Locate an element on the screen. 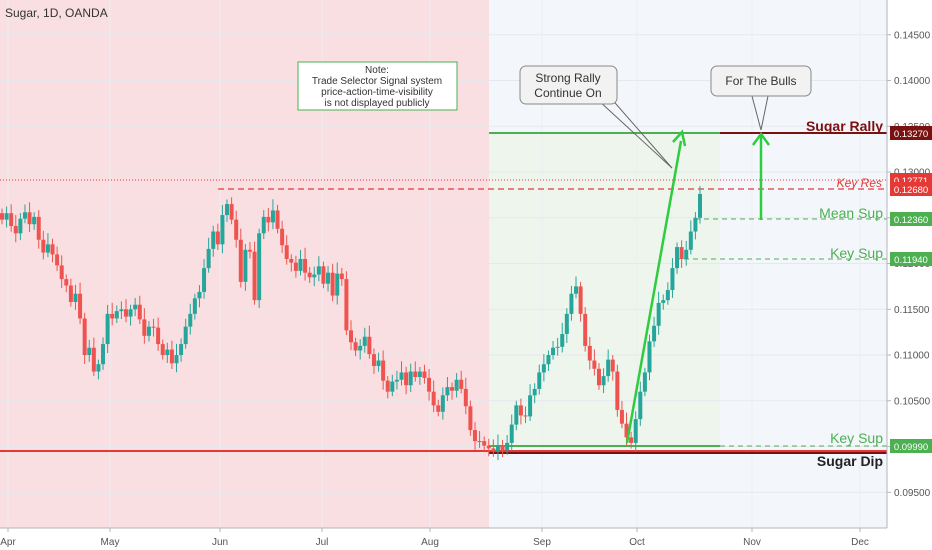  note-box is located at coordinates (377, 86).